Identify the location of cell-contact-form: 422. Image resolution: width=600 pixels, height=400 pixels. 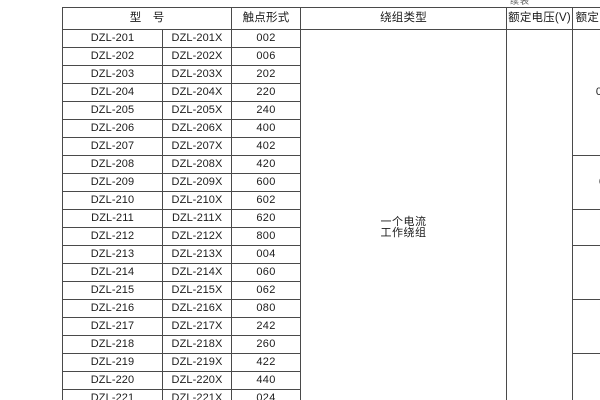
(266, 362).